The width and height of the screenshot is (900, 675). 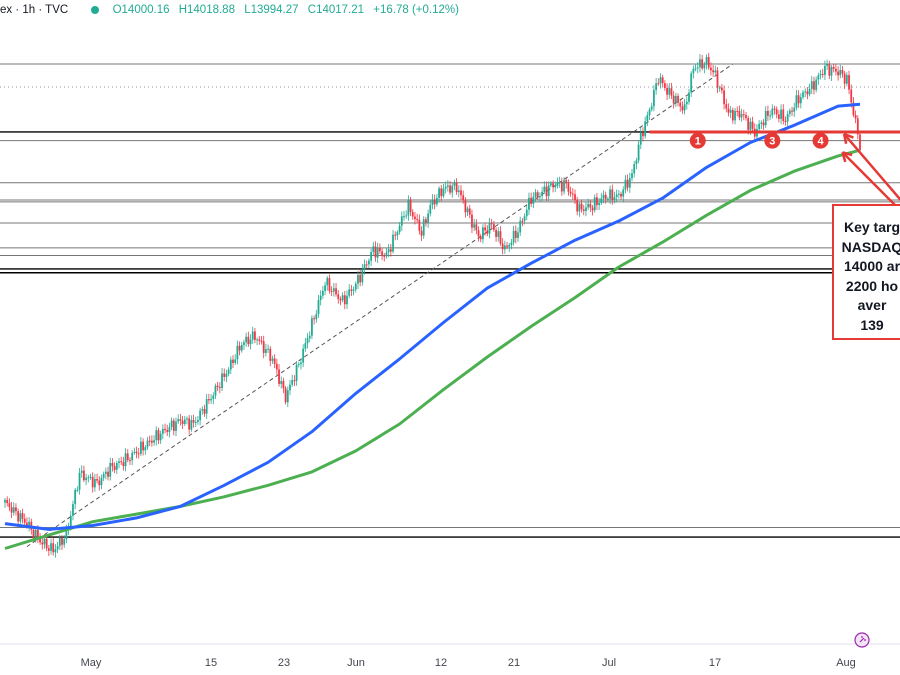 What do you see at coordinates (95, 10) in the screenshot?
I see `market-status-icon` at bounding box center [95, 10].